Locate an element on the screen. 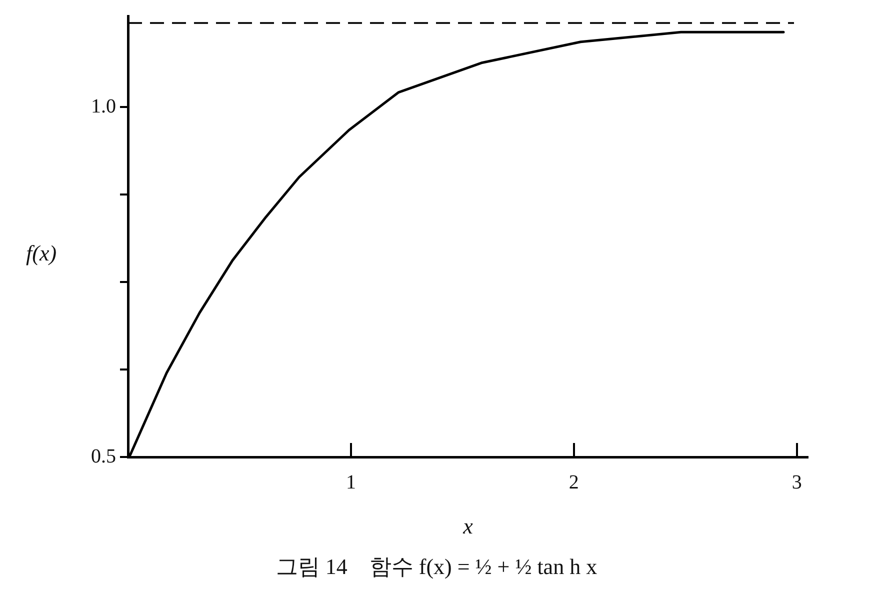 The width and height of the screenshot is (873, 607). y-tick-label: 1.0 is located at coordinates (103, 106).